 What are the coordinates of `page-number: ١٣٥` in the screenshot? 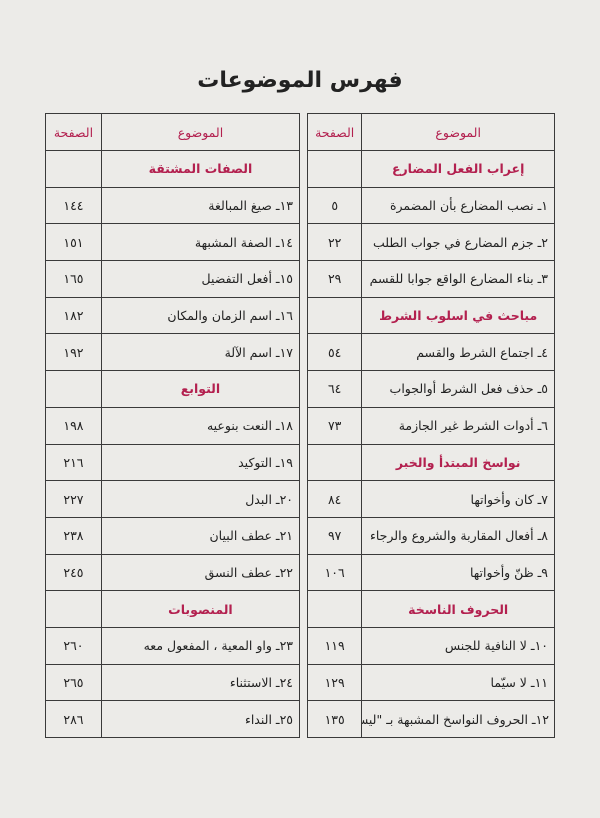 It's located at (334, 719).